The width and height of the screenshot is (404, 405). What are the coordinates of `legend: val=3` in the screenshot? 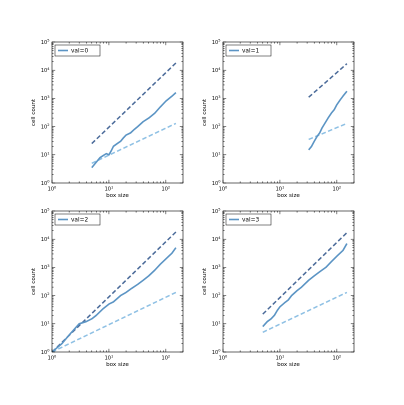 It's located at (248, 219).